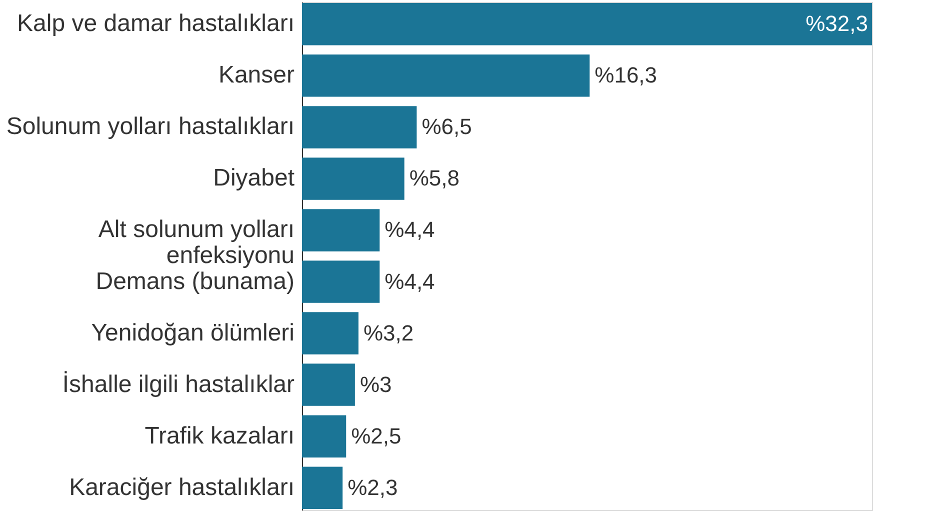  Describe the element at coordinates (837, 23) in the screenshot. I see `data-label: %32,3` at that location.